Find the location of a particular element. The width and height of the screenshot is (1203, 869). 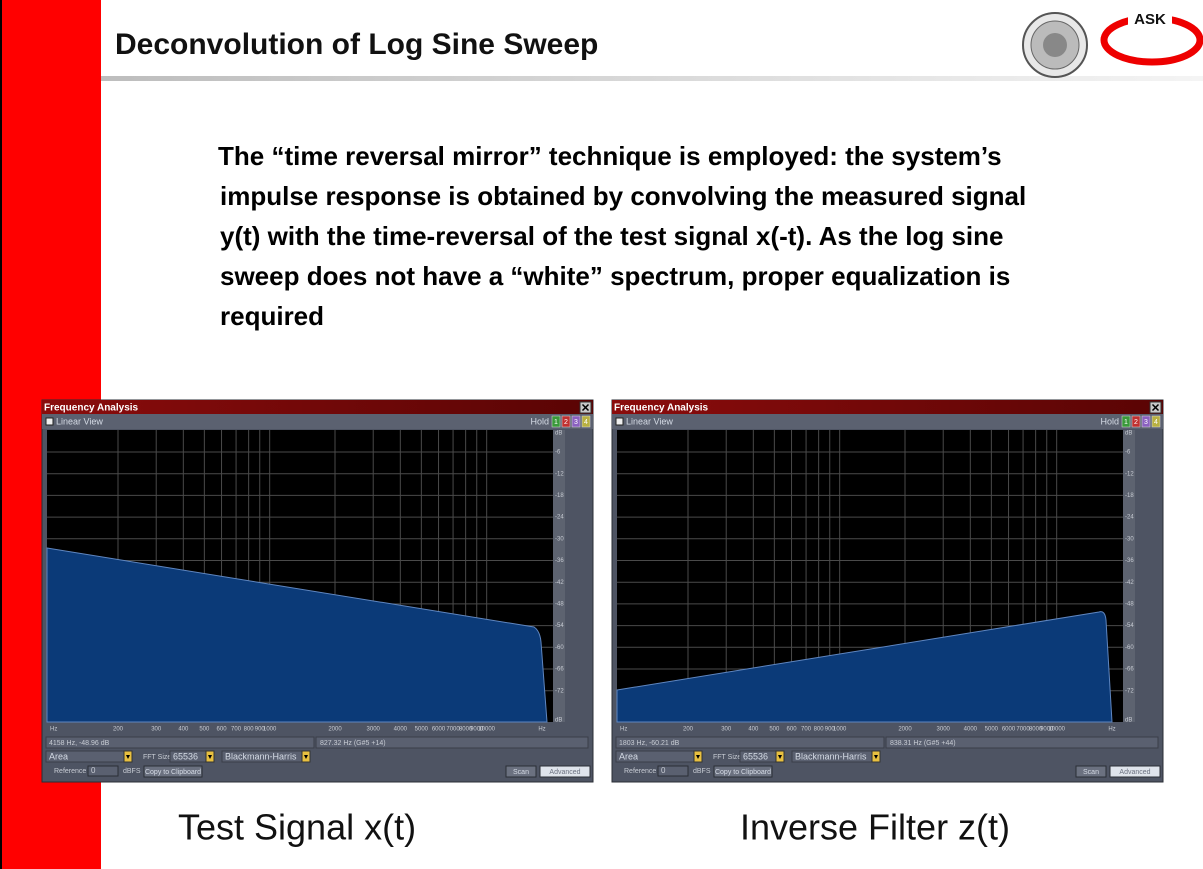

dropdown-value: Area is located at coordinates (628, 756).